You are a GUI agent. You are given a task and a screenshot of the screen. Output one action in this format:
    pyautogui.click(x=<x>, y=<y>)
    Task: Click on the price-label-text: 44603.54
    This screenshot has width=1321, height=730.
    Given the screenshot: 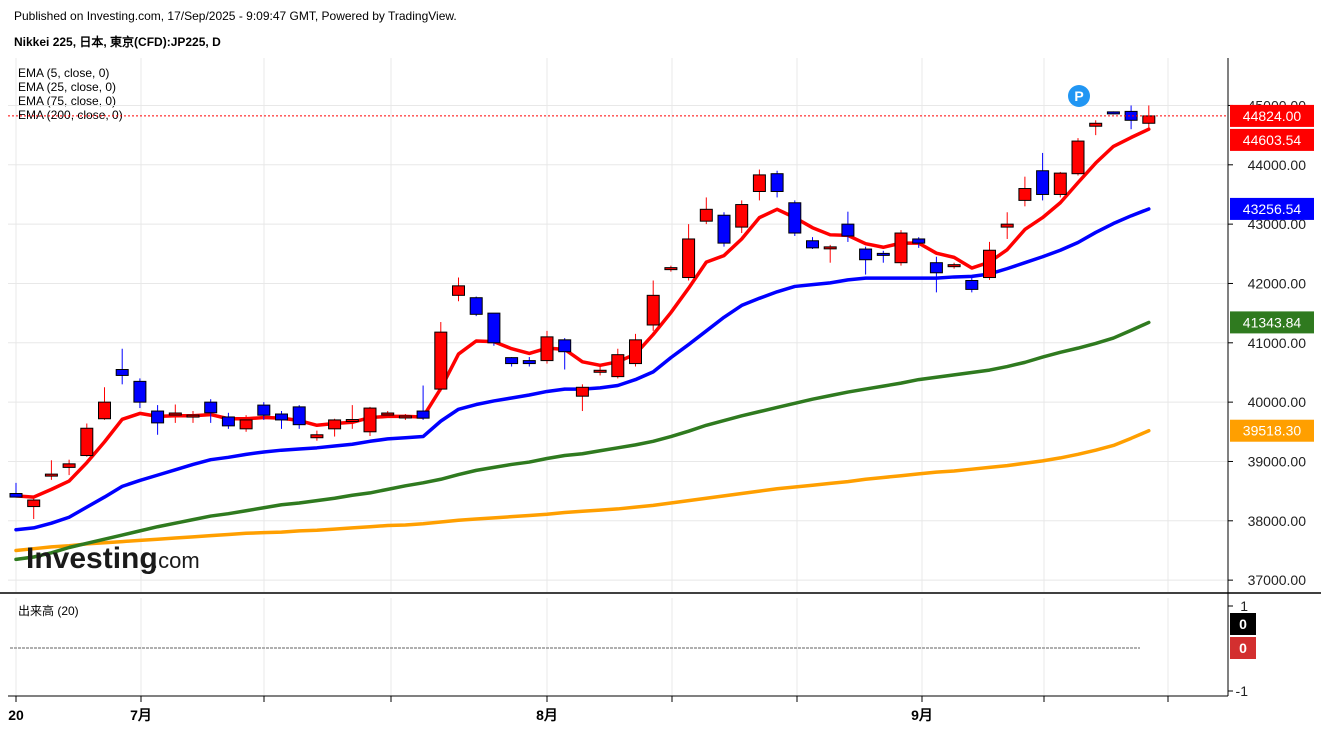 What is the action you would take?
    pyautogui.click(x=1272, y=140)
    